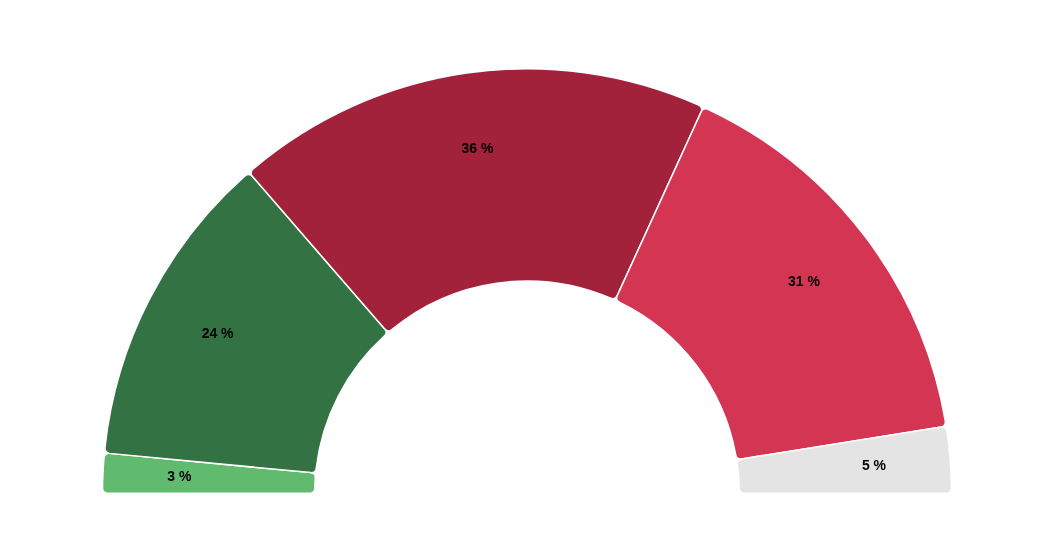  Describe the element at coordinates (477, 147) in the screenshot. I see `data-label: 36 %` at that location.